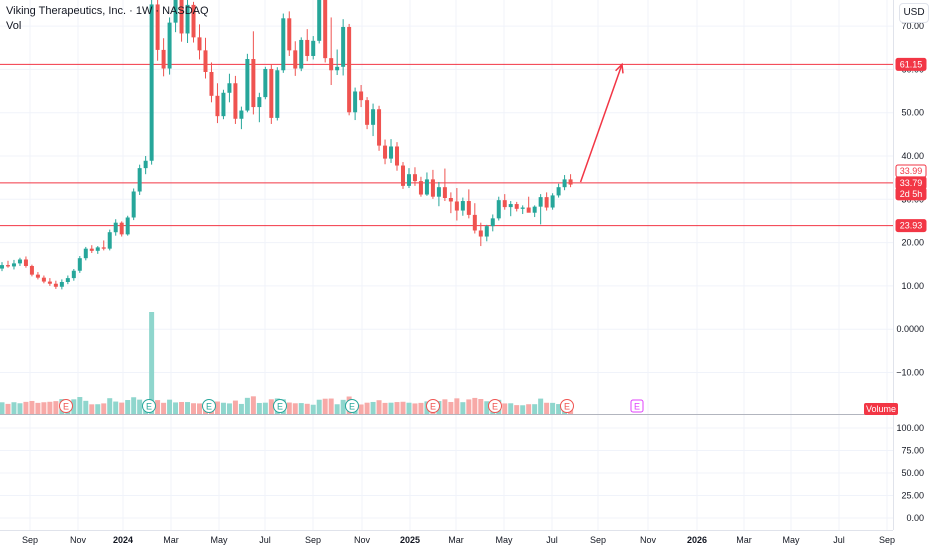 The height and width of the screenshot is (550, 932). Describe the element at coordinates (910, 428) in the screenshot. I see `oscillator-tick-label: 100.00` at that location.